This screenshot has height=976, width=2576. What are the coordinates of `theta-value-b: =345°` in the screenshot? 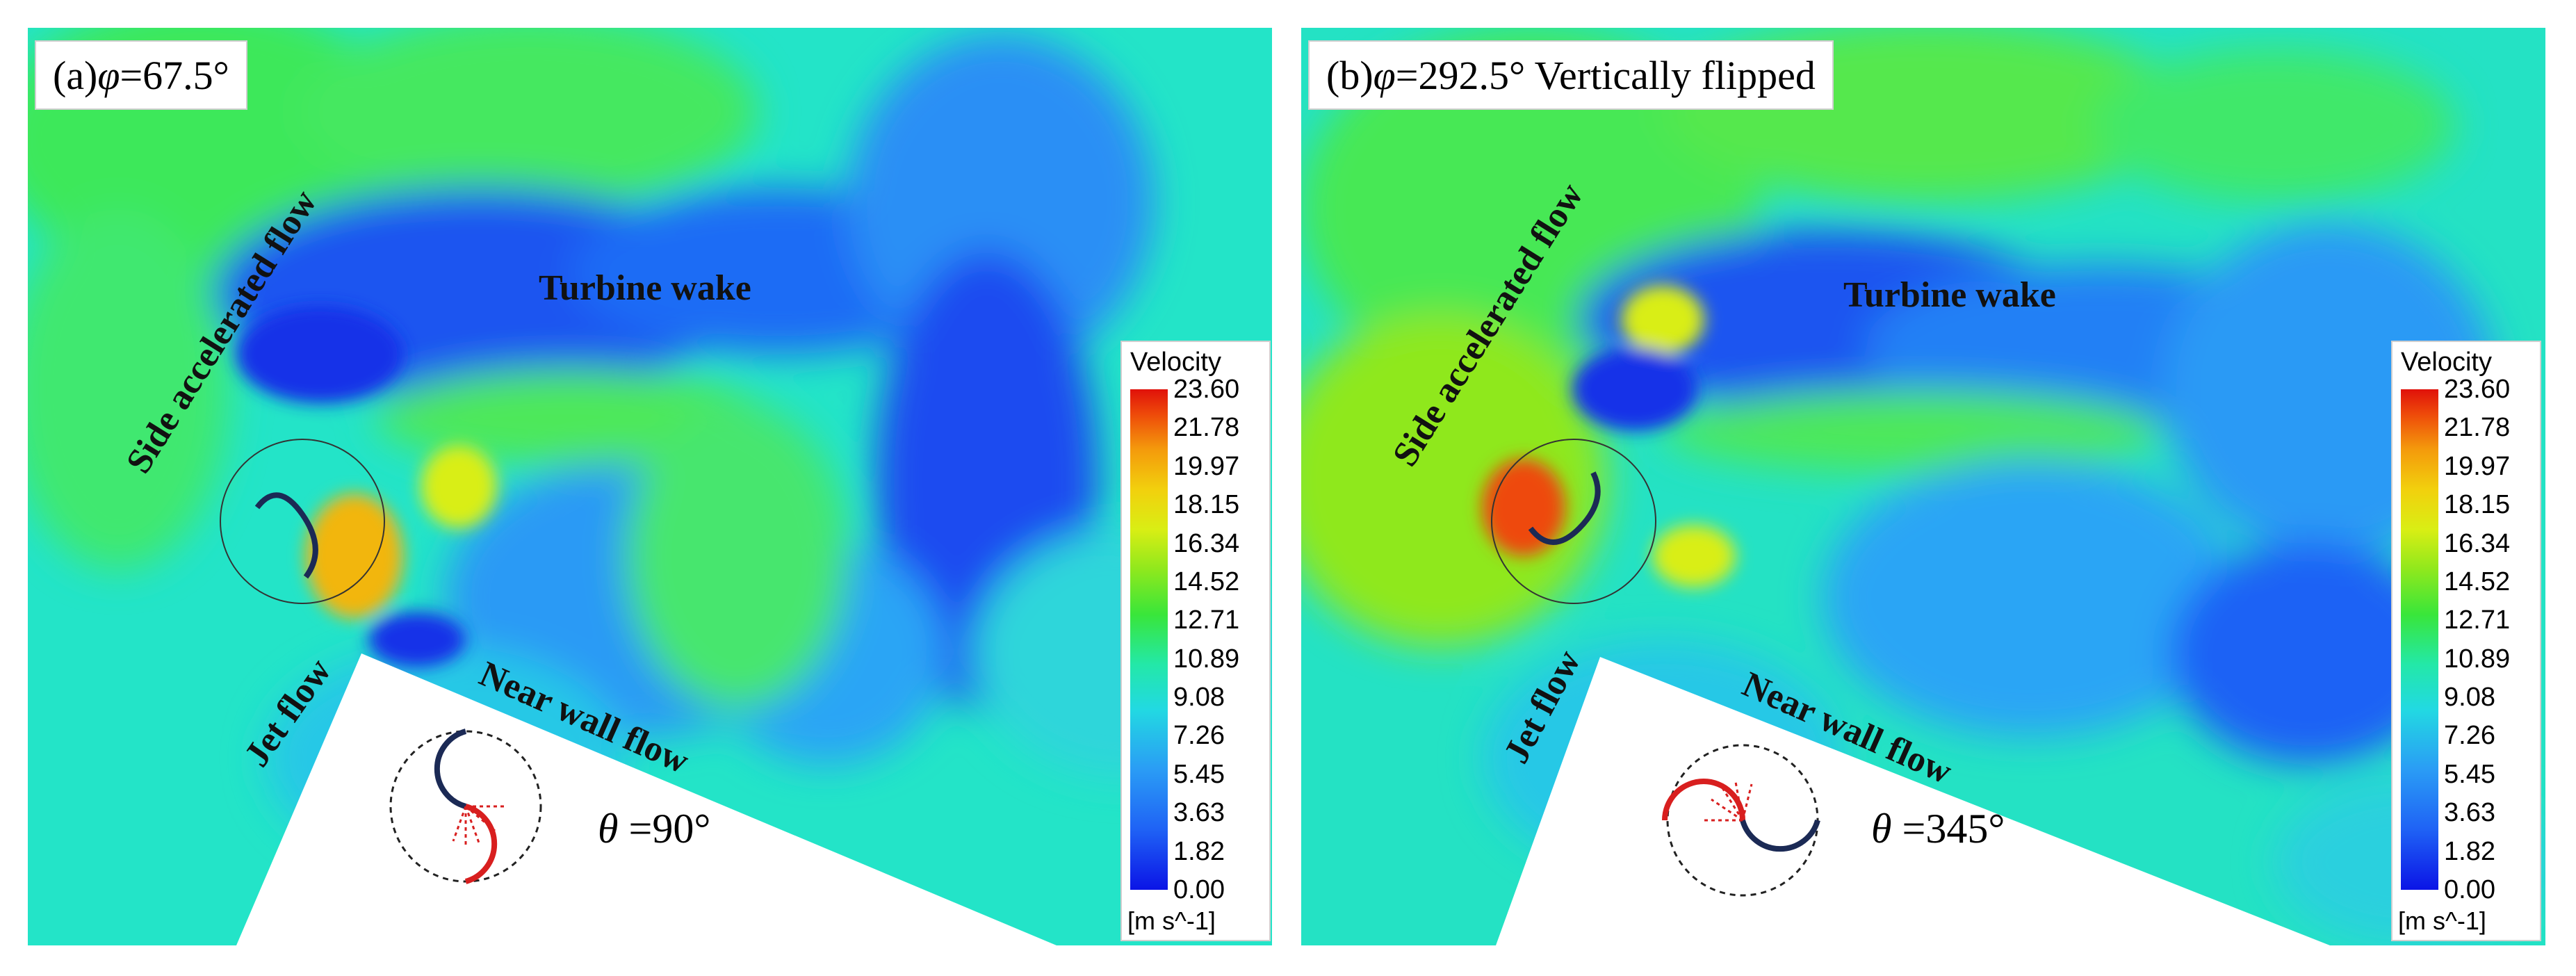 It's located at (1948, 829).